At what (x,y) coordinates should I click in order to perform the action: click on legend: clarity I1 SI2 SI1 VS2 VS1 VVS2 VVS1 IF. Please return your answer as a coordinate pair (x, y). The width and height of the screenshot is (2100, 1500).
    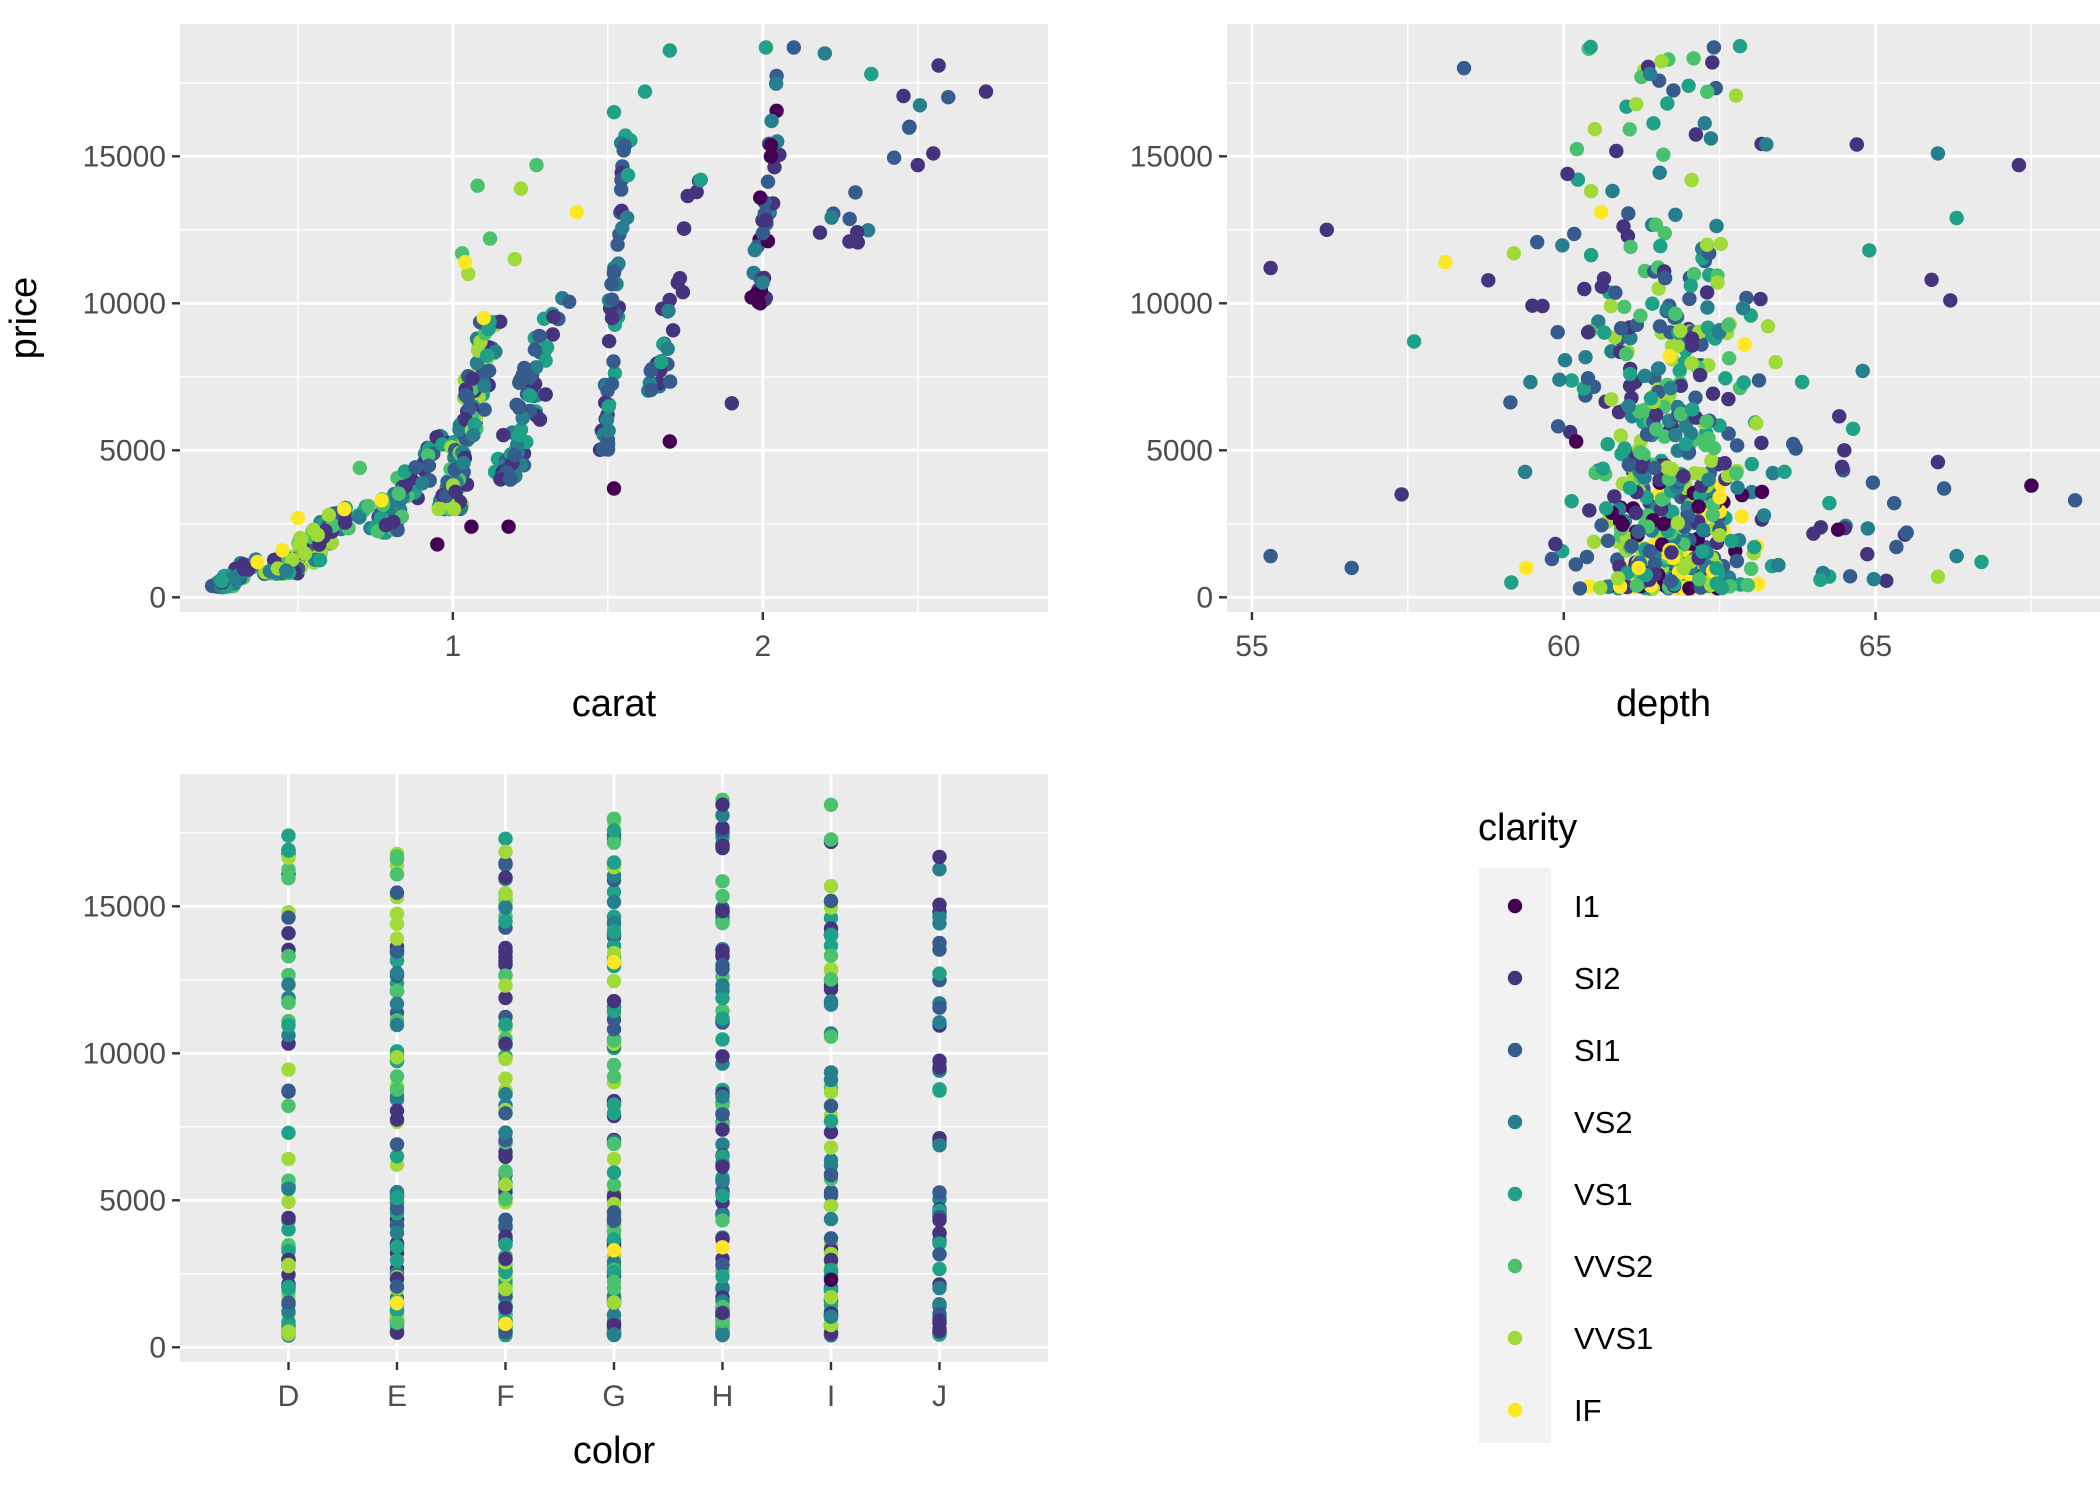
    Looking at the image, I should click on (1565, 1125).